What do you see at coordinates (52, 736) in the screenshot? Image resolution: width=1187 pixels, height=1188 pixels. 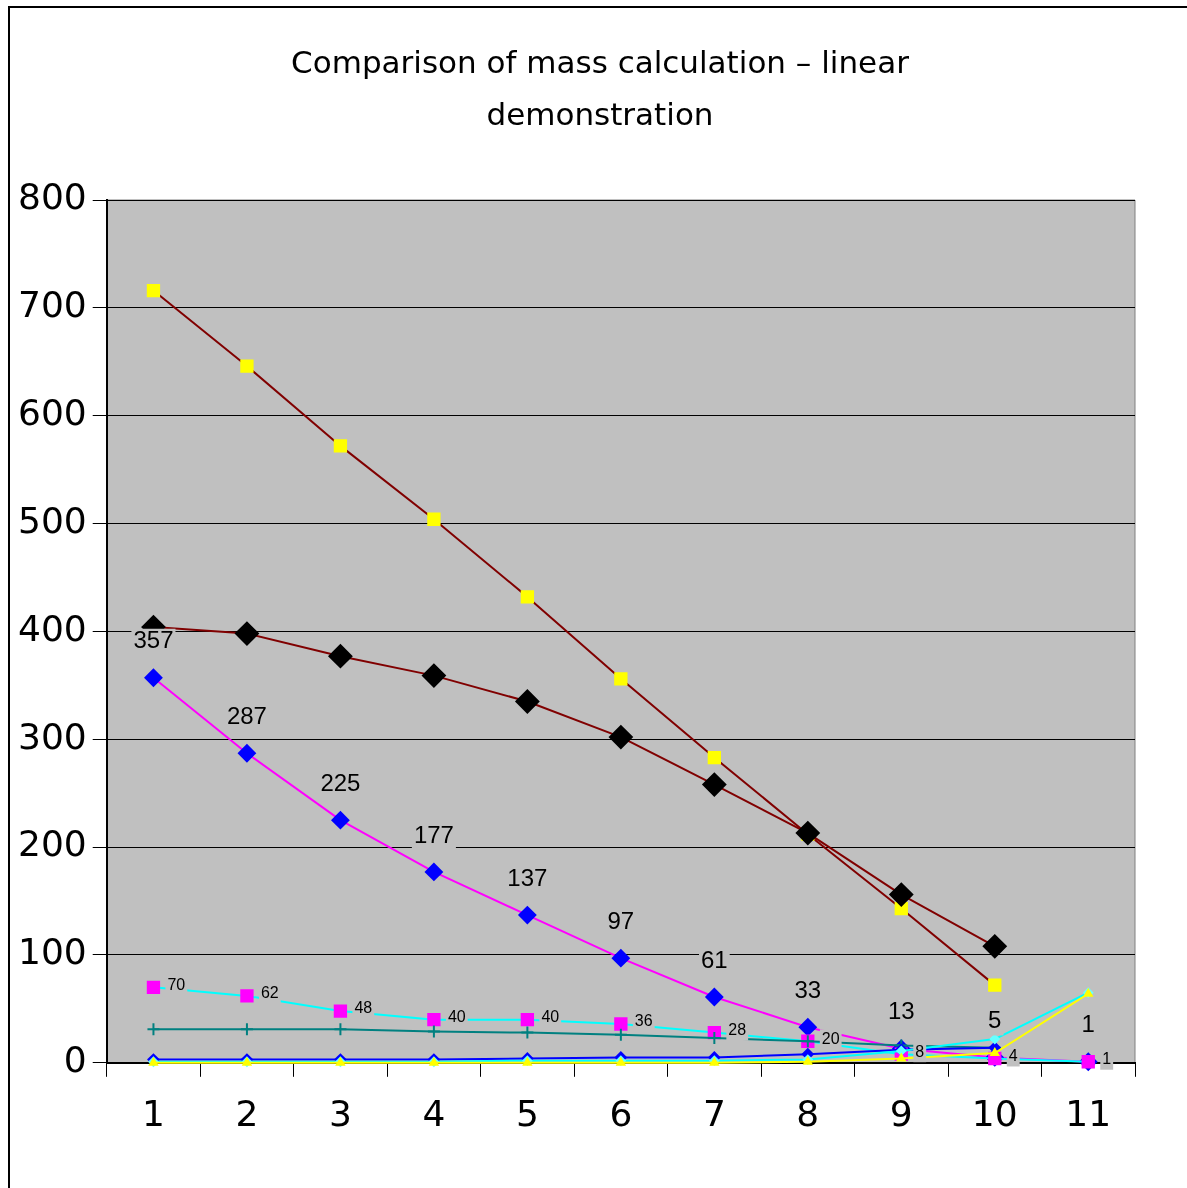 I see `y-tick-label: 300` at bounding box center [52, 736].